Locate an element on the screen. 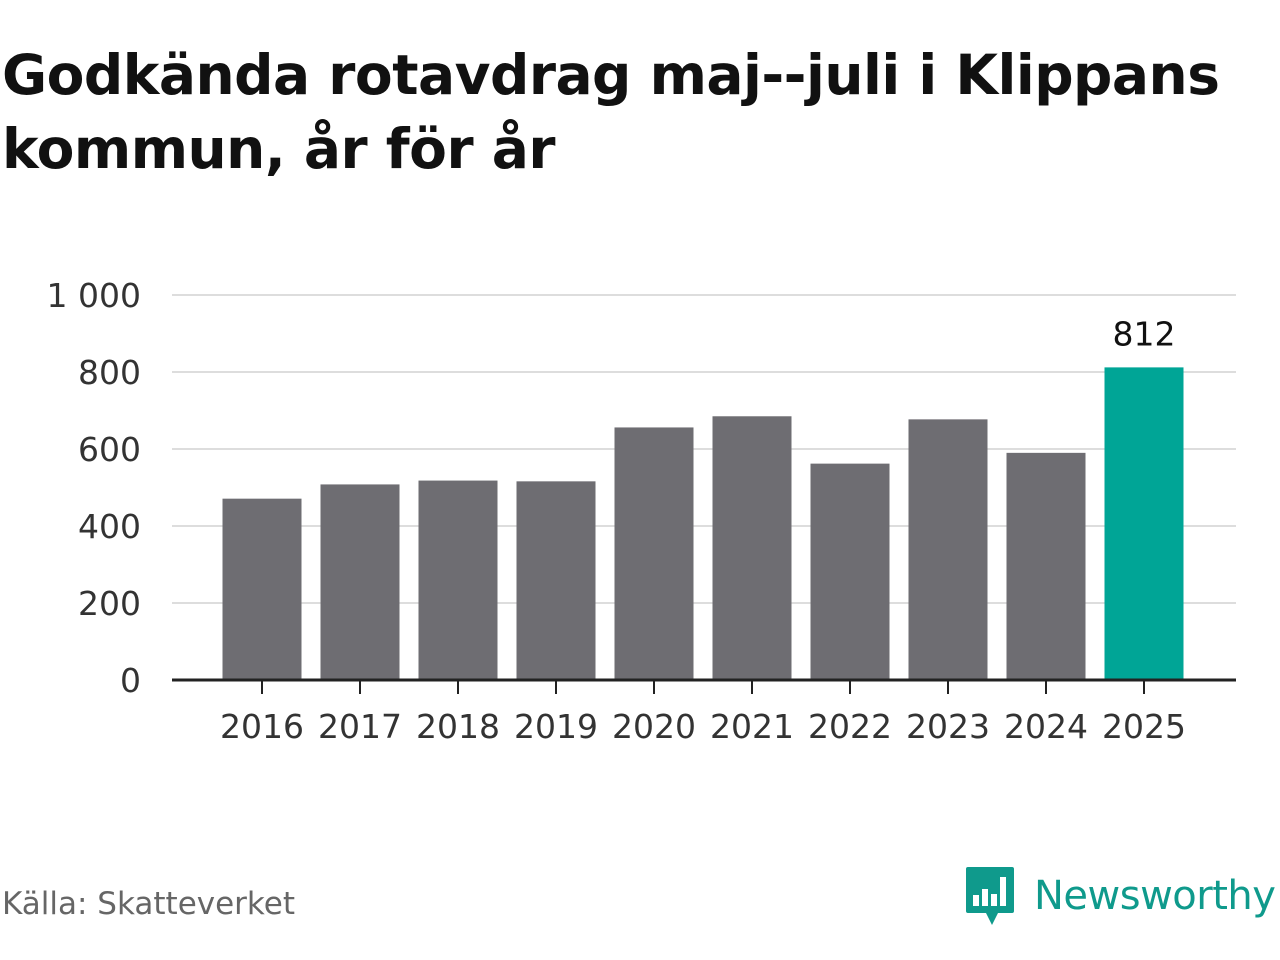  bar-2019 is located at coordinates (556, 580).